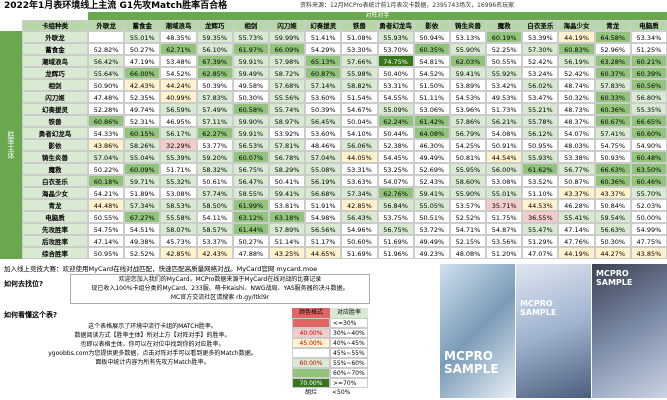  Describe the element at coordinates (431, 49) in the screenshot. I see `cell: 60.35%` at that location.